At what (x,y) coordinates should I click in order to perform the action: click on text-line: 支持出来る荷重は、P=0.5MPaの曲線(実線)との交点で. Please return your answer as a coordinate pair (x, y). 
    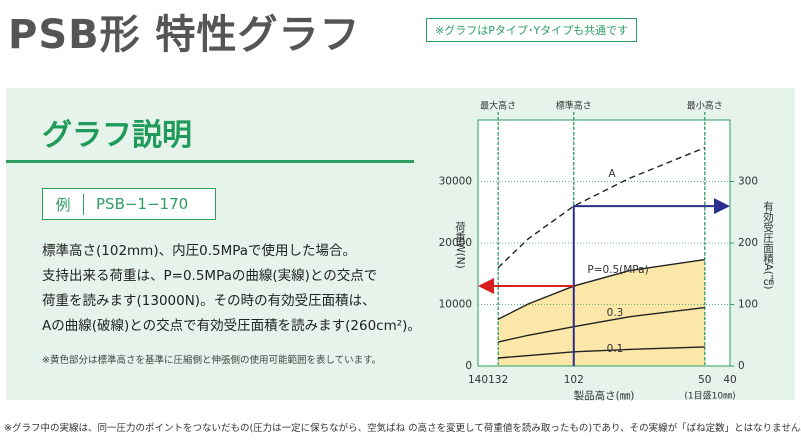
    Looking at the image, I should click on (210, 276).